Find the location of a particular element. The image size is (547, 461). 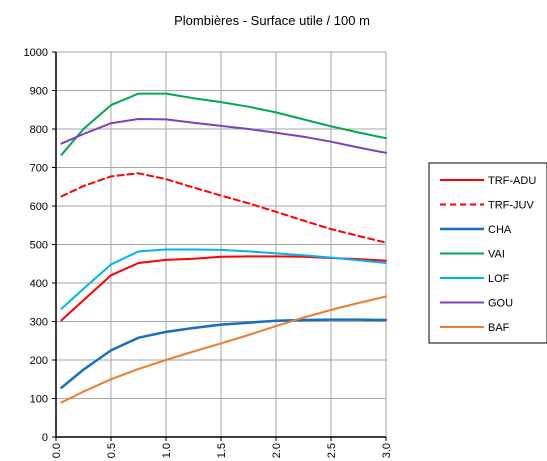

y-tick-label-9: 900 is located at coordinates (39, 92).